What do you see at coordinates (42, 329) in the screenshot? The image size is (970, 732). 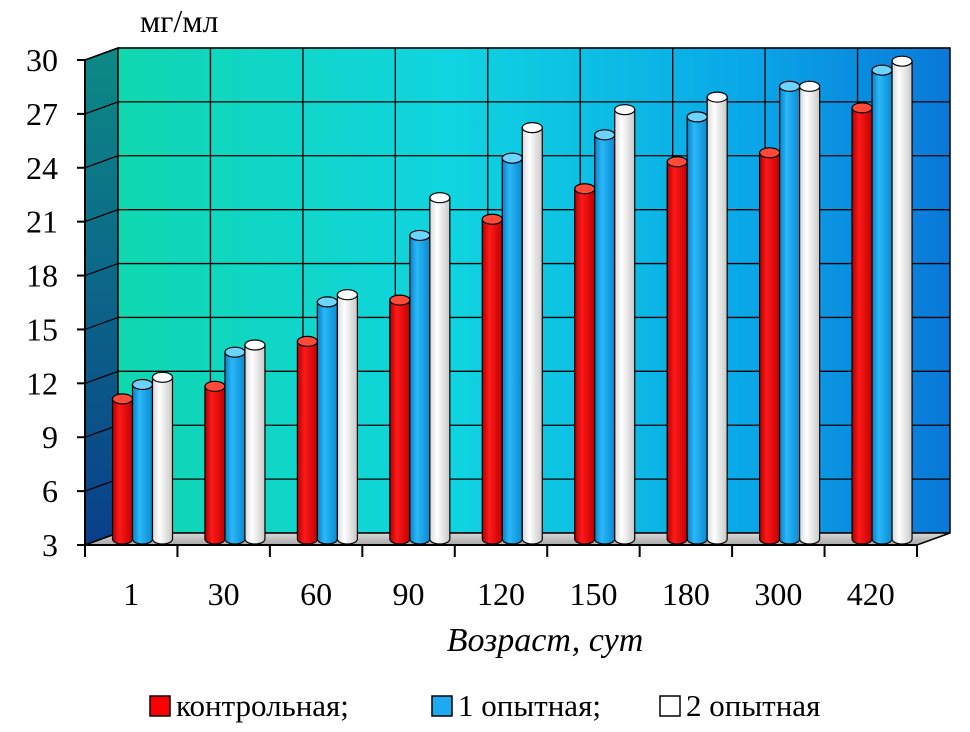 I see `y-tick-label: 15` at bounding box center [42, 329].